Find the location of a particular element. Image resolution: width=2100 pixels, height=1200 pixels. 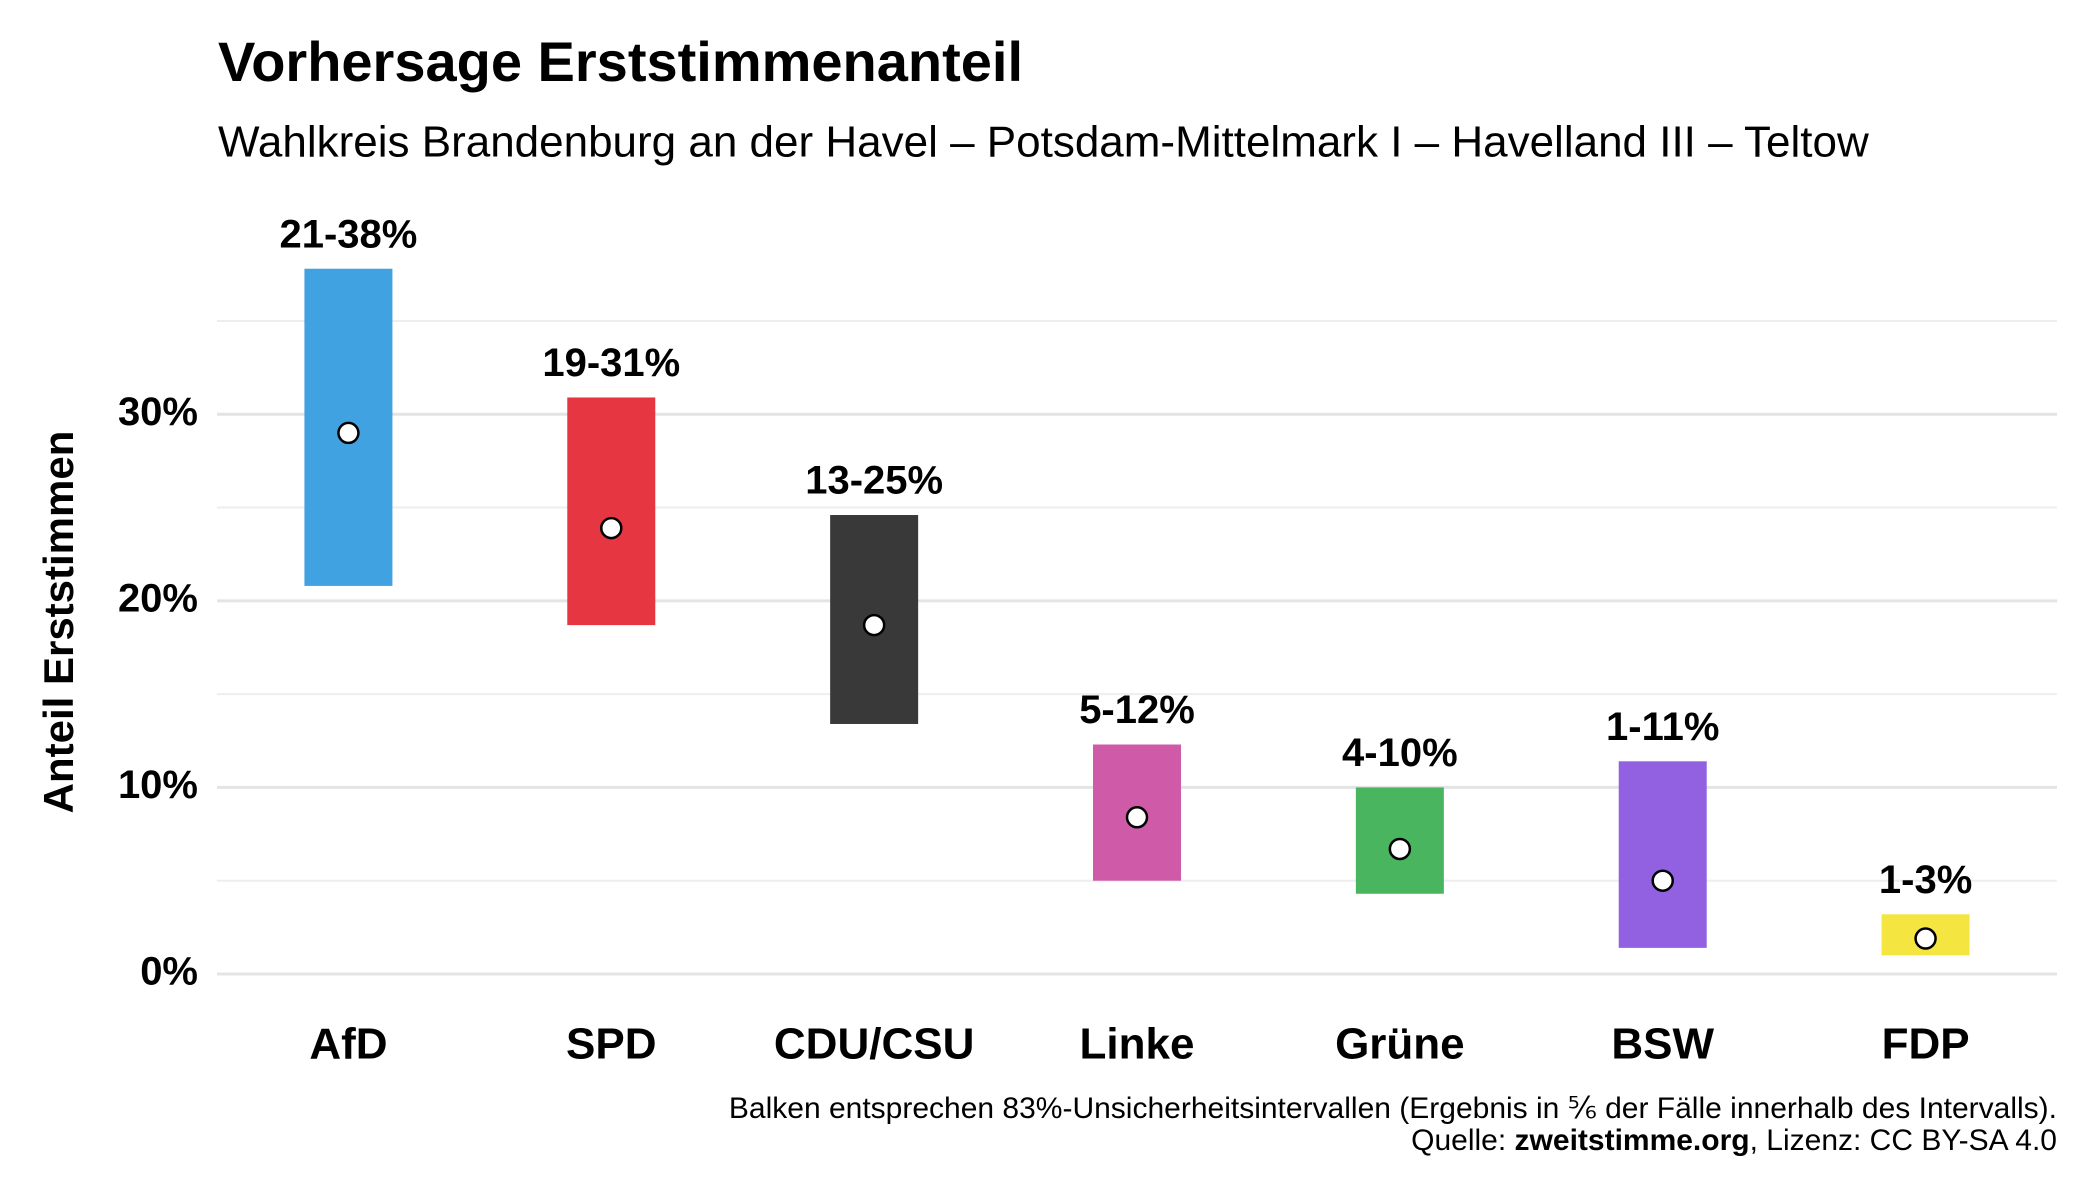

license: , Lizenz: CC BY-SA 4.0 is located at coordinates (1903, 1140).